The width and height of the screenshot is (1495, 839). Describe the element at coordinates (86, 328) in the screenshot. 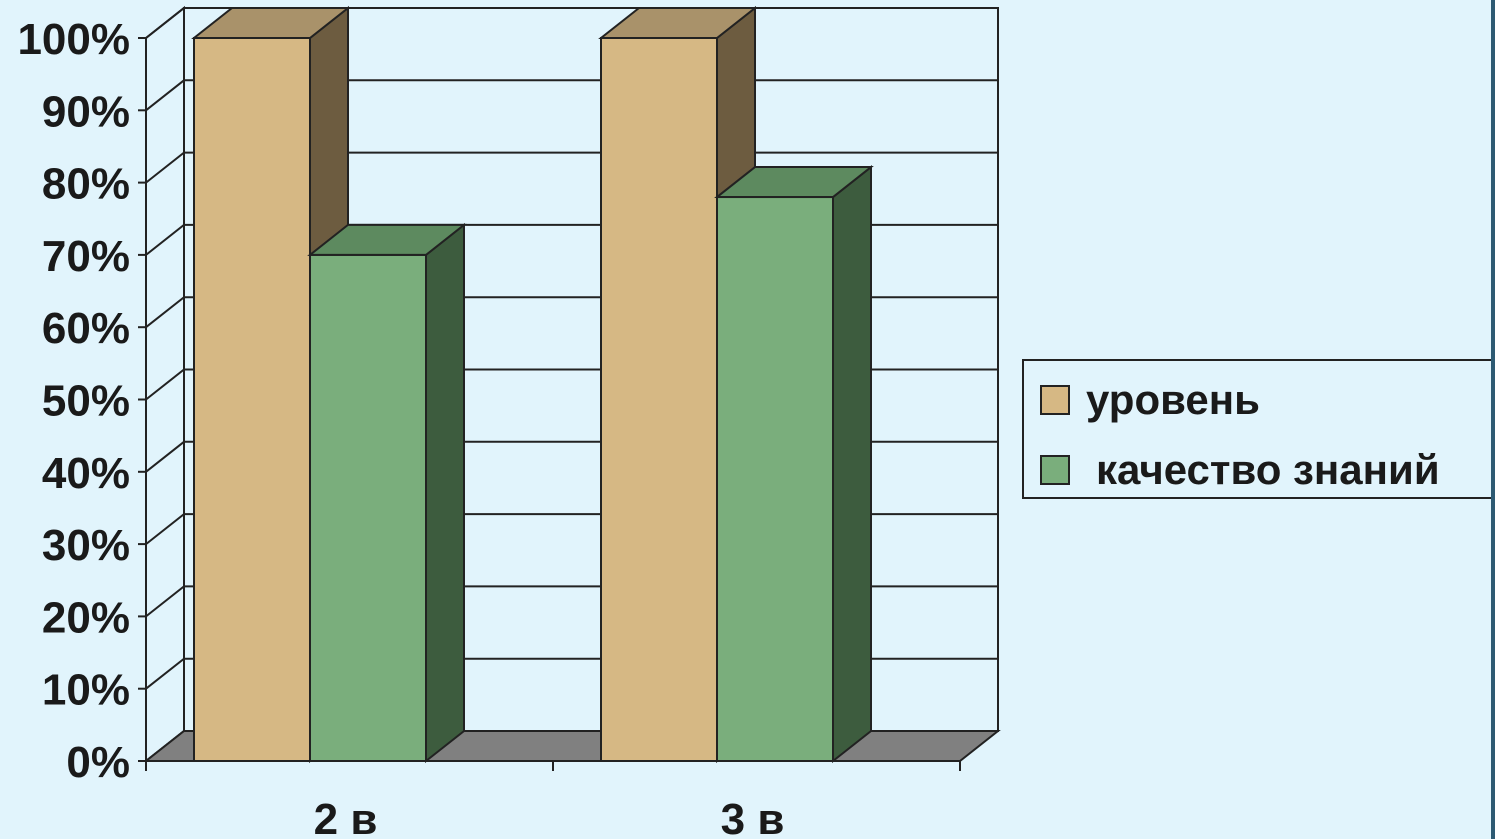

I see `y-tick-label: 60%` at that location.